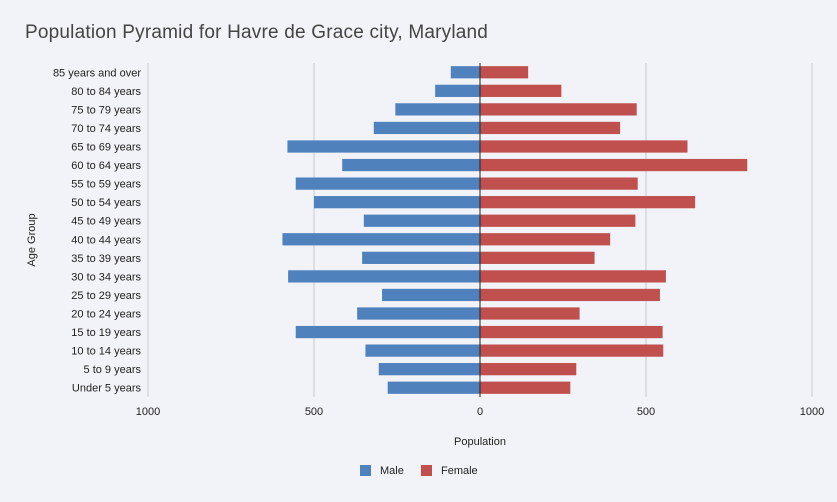  What do you see at coordinates (113, 370) in the screenshot?
I see `y-tick-label: 5 to 9 years` at bounding box center [113, 370].